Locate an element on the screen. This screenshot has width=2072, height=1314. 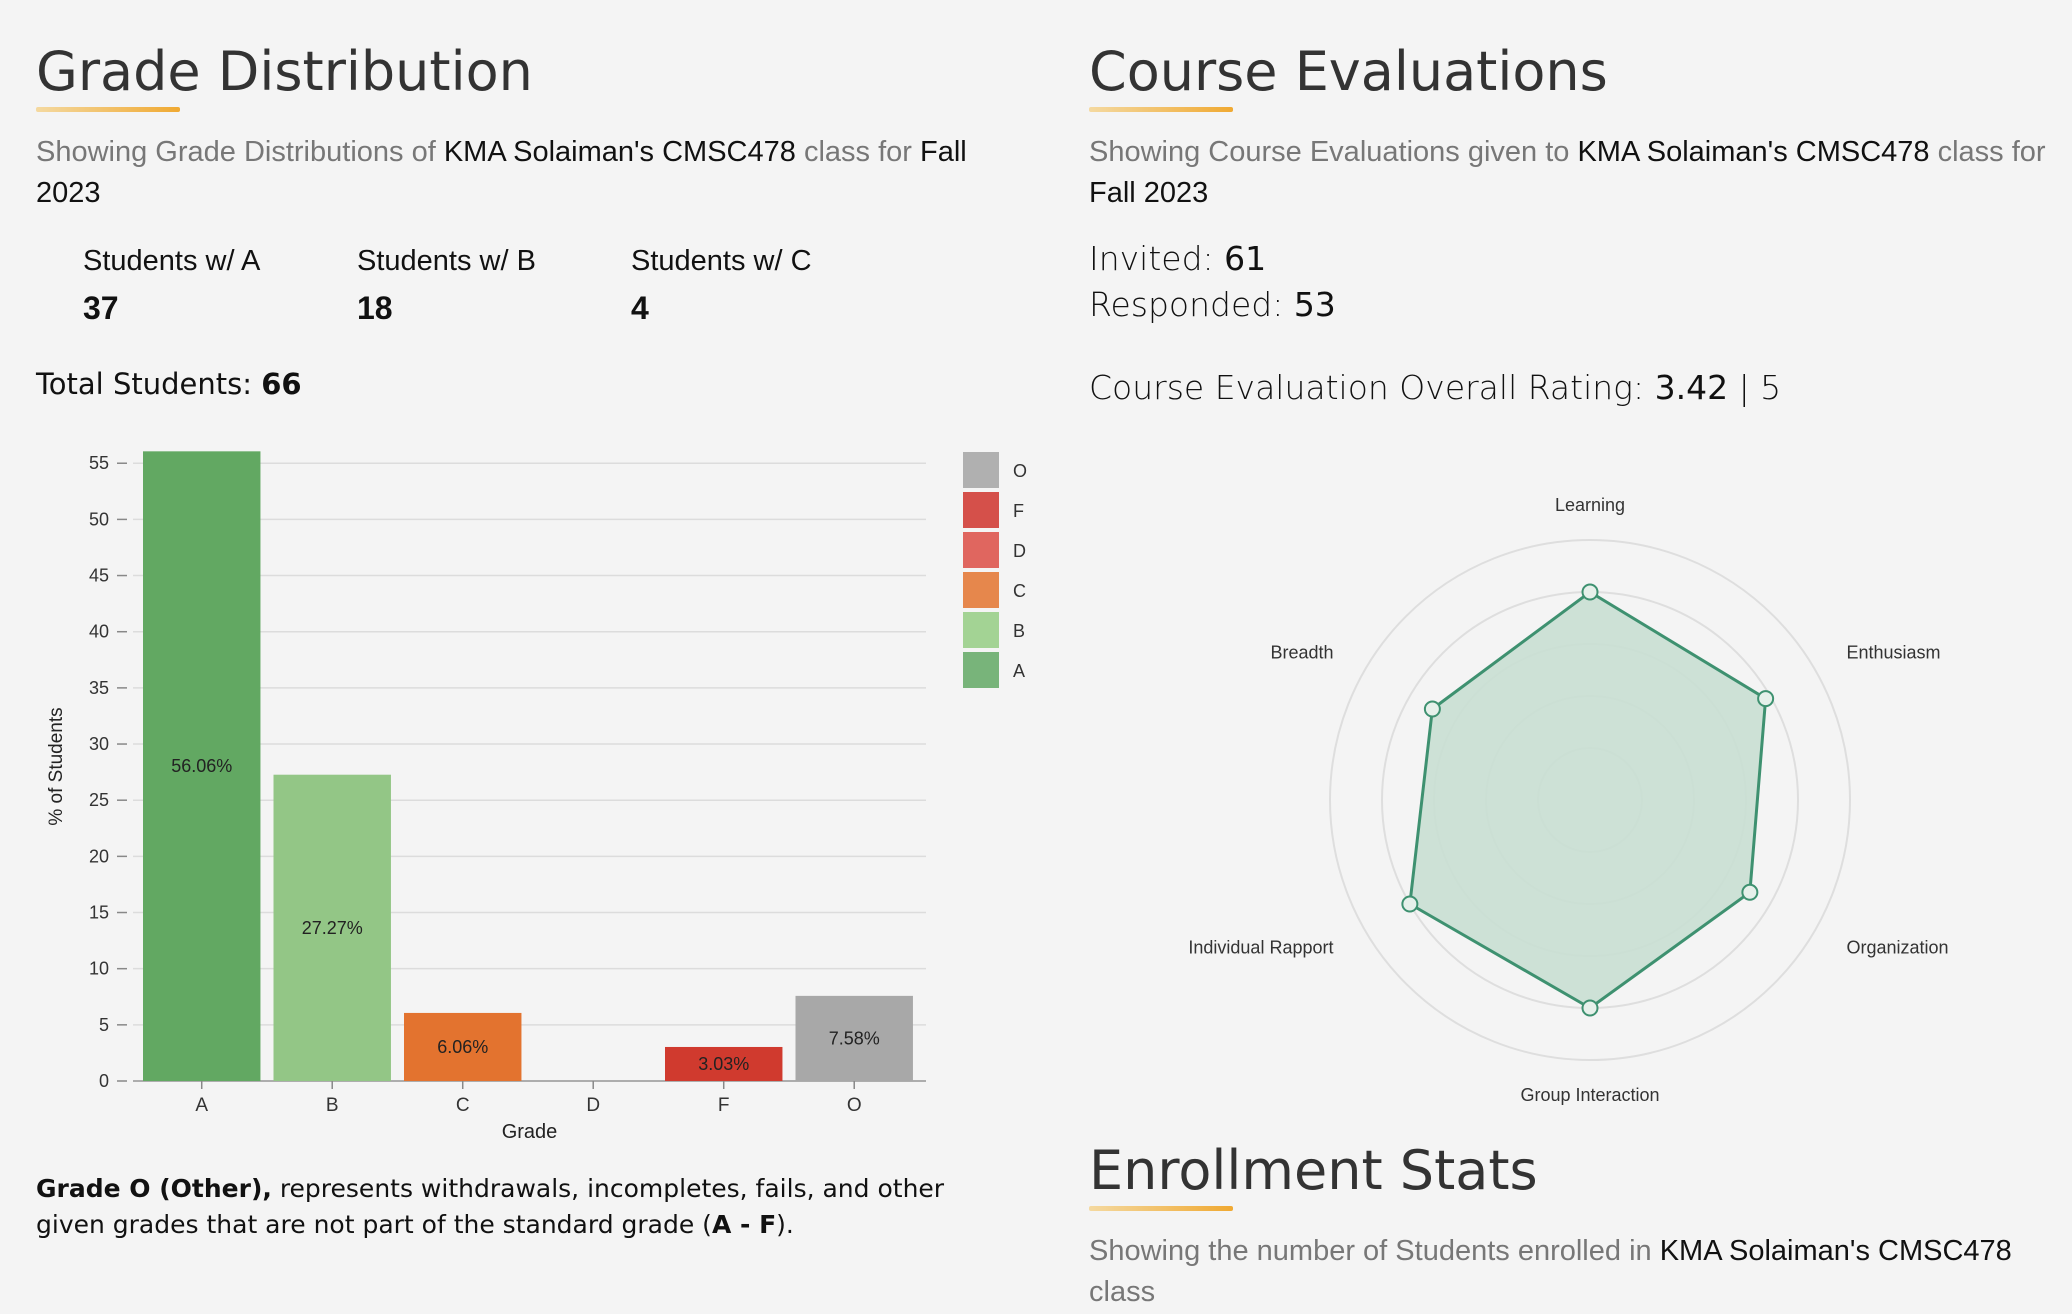
y-tick-label: 5 is located at coordinates (104, 1025).